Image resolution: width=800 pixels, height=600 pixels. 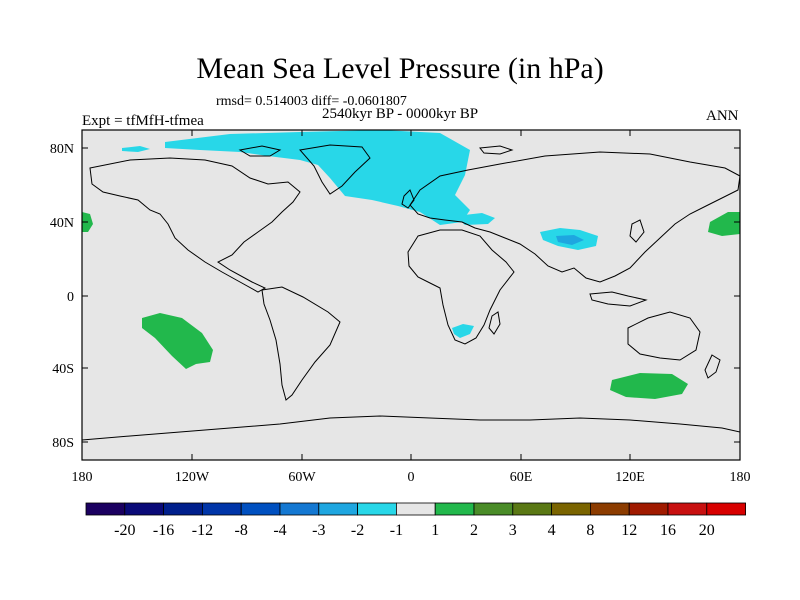 What do you see at coordinates (279, 530) in the screenshot?
I see `legend-label: -4` at bounding box center [279, 530].